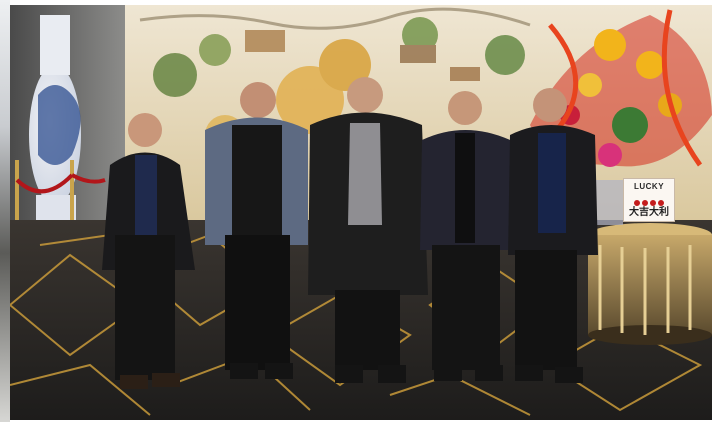  What do you see at coordinates (649, 212) in the screenshot?
I see `lucky-sign-chinese: 大吉大利` at bounding box center [649, 212].